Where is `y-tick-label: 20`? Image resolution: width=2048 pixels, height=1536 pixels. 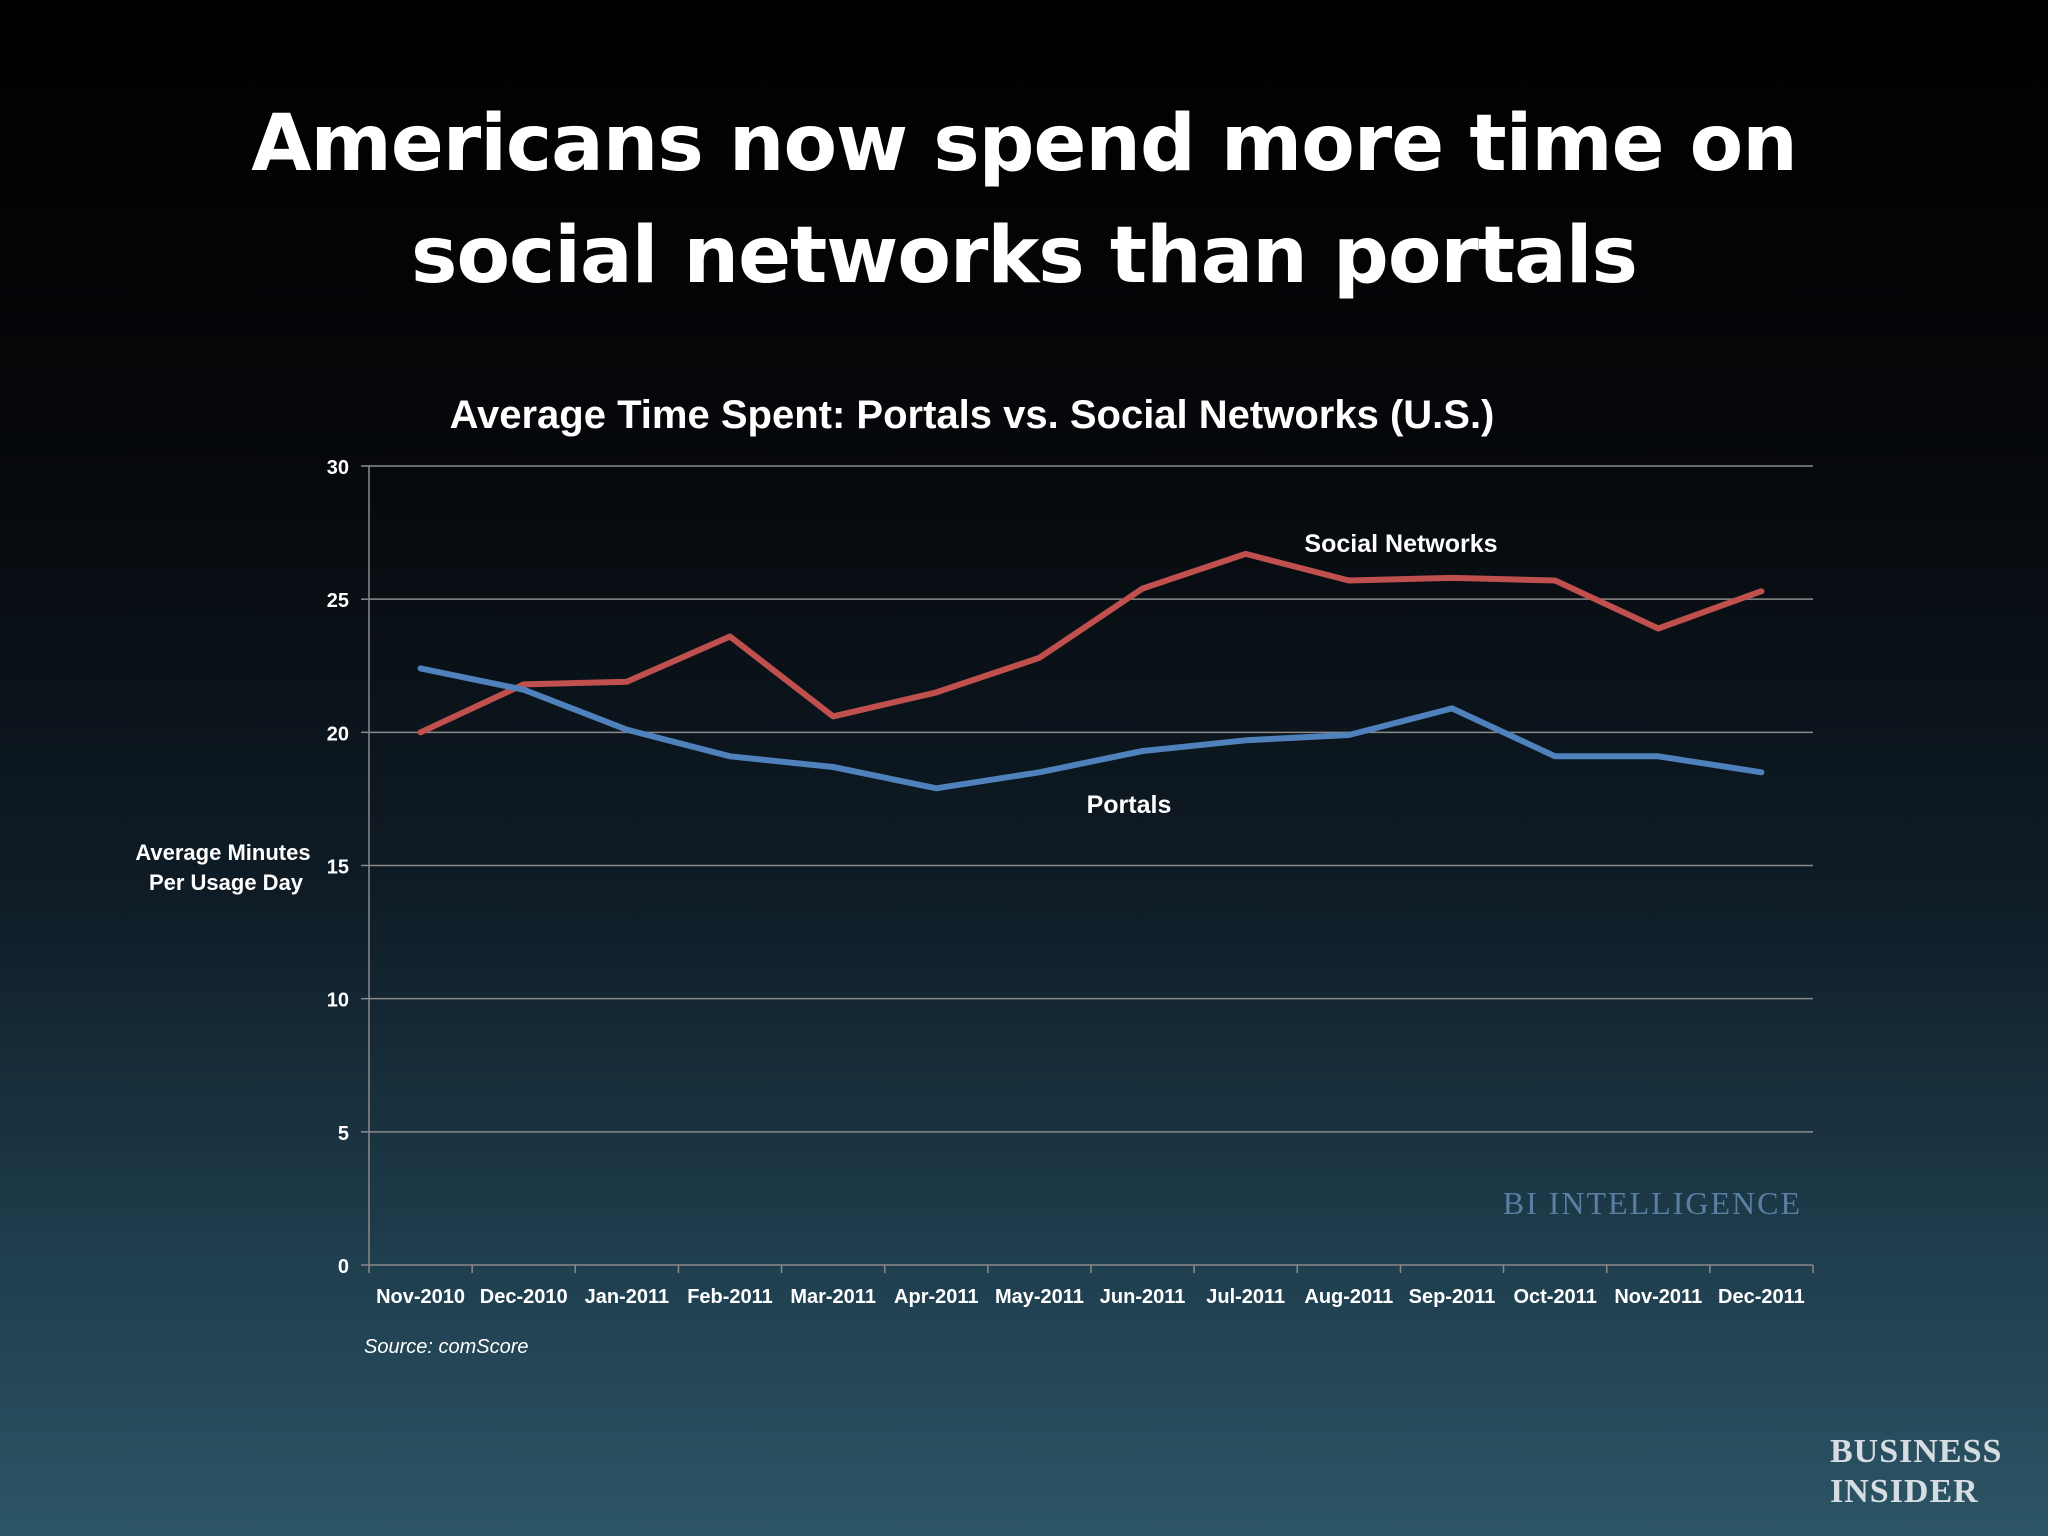 y-tick-label: 20 is located at coordinates (338, 734).